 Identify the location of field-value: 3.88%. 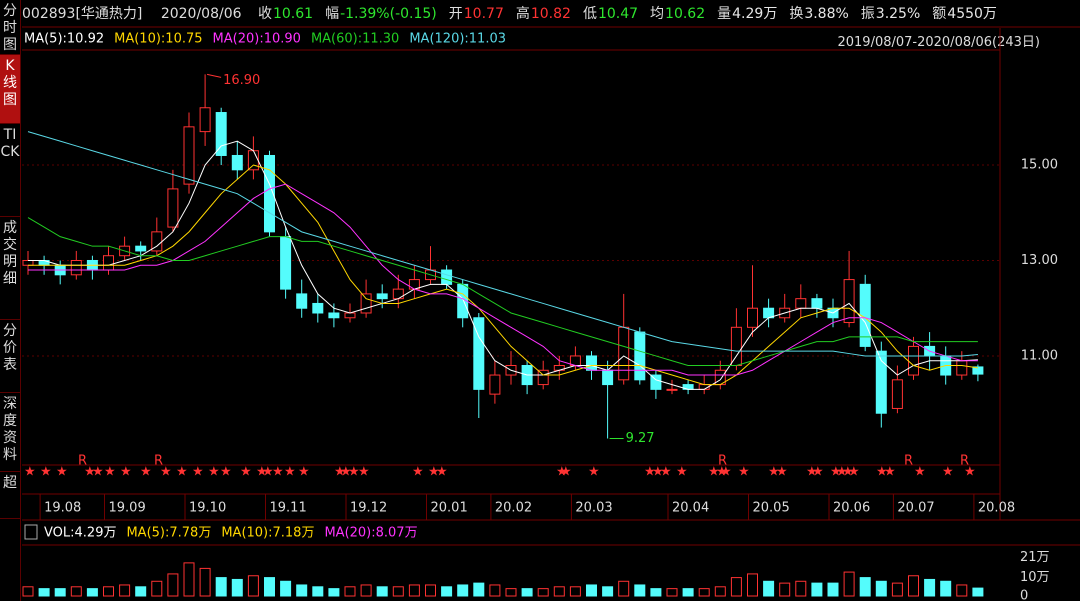
(826, 14).